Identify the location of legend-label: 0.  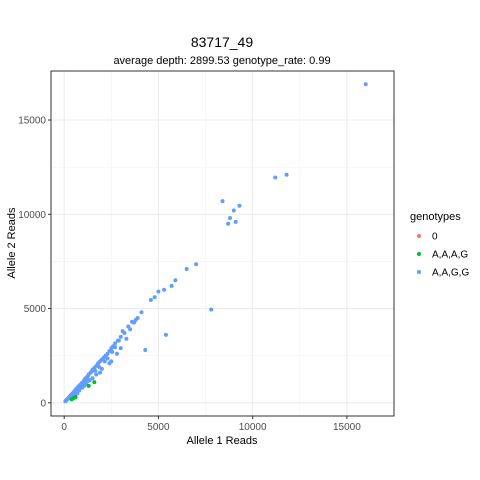
(435, 237).